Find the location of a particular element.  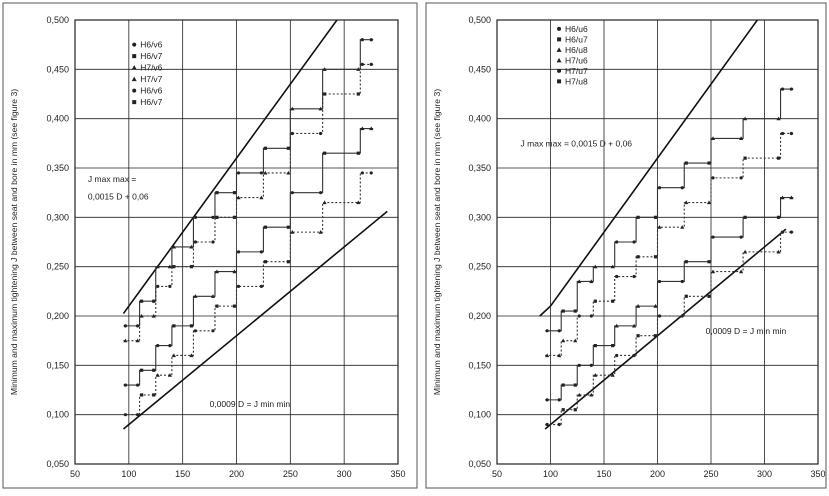

x-tick-label: 300 is located at coordinates (764, 474).